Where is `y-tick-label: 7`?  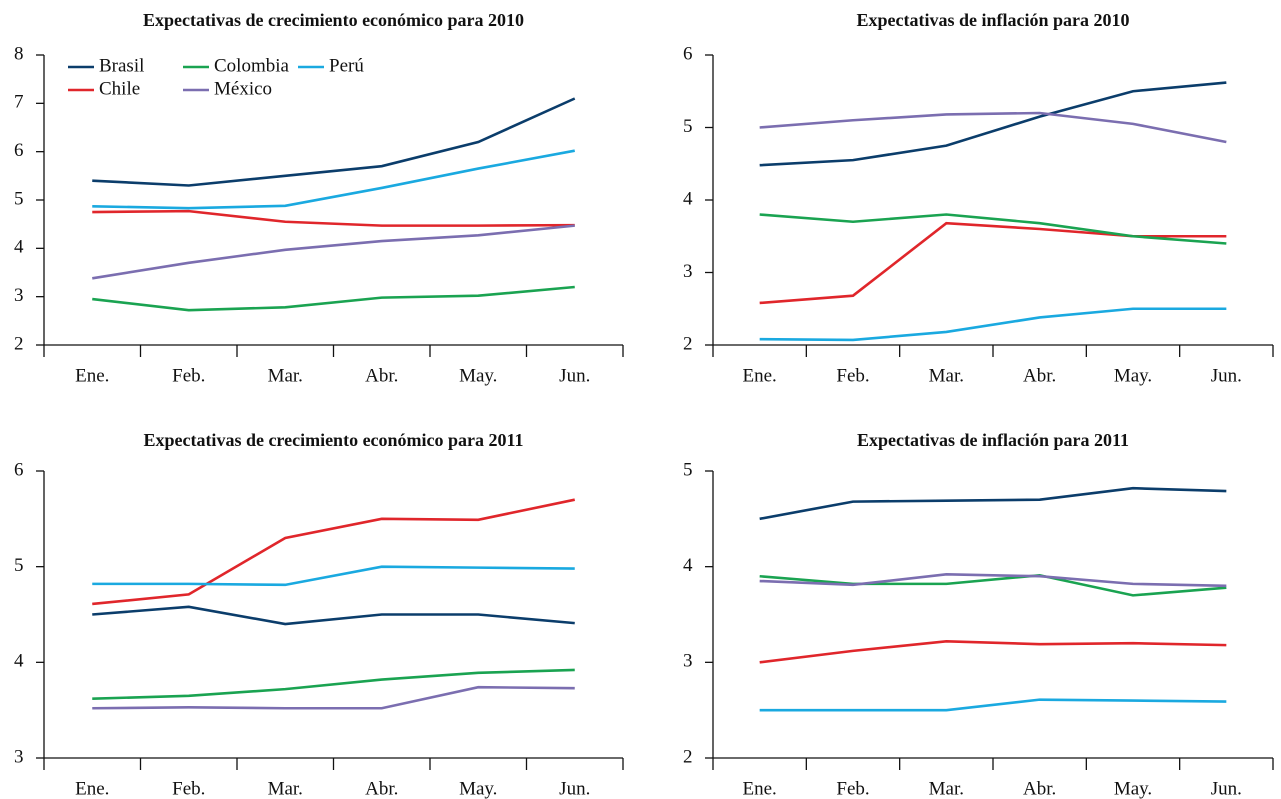 y-tick-label: 7 is located at coordinates (19, 102).